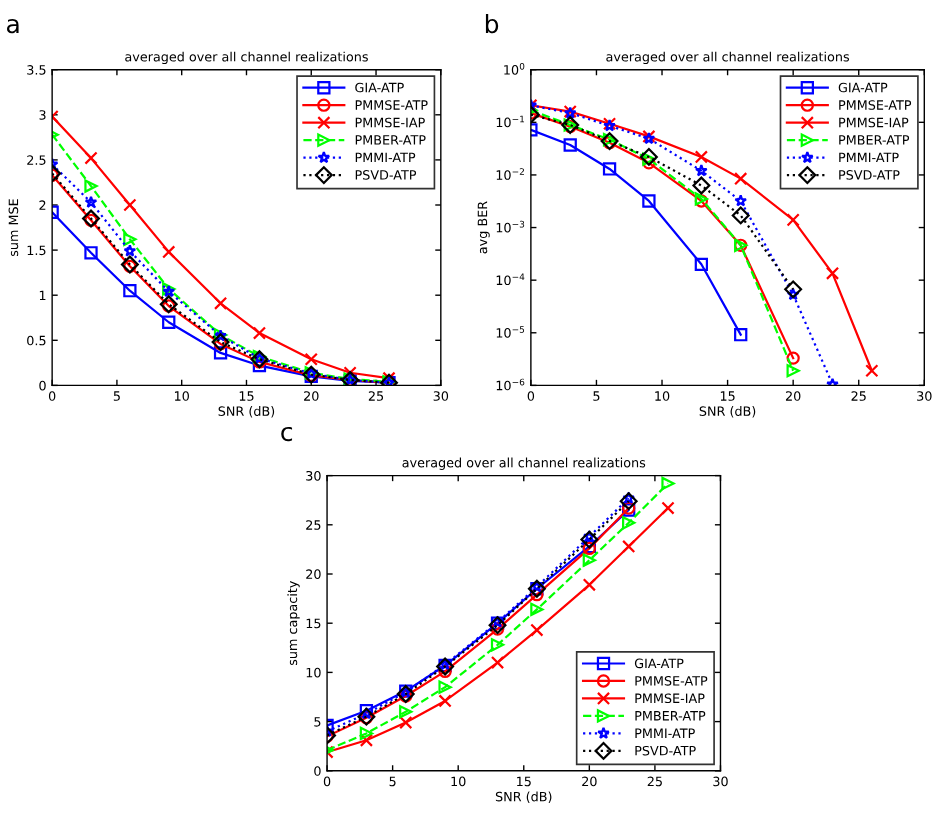  Describe the element at coordinates (13, 26) in the screenshot. I see `text: a` at that location.